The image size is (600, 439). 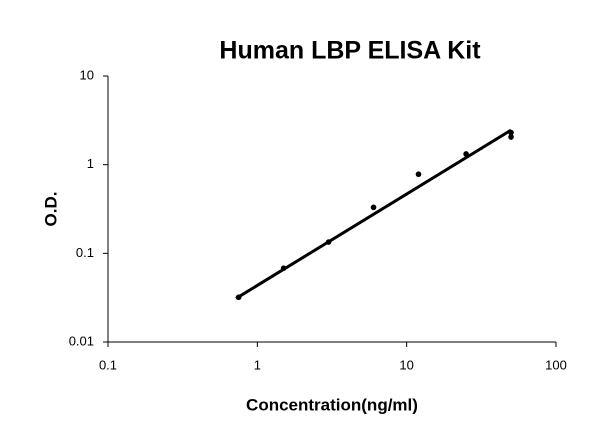 What do you see at coordinates (81, 340) in the screenshot?
I see `y-tick-label: 0.01` at bounding box center [81, 340].